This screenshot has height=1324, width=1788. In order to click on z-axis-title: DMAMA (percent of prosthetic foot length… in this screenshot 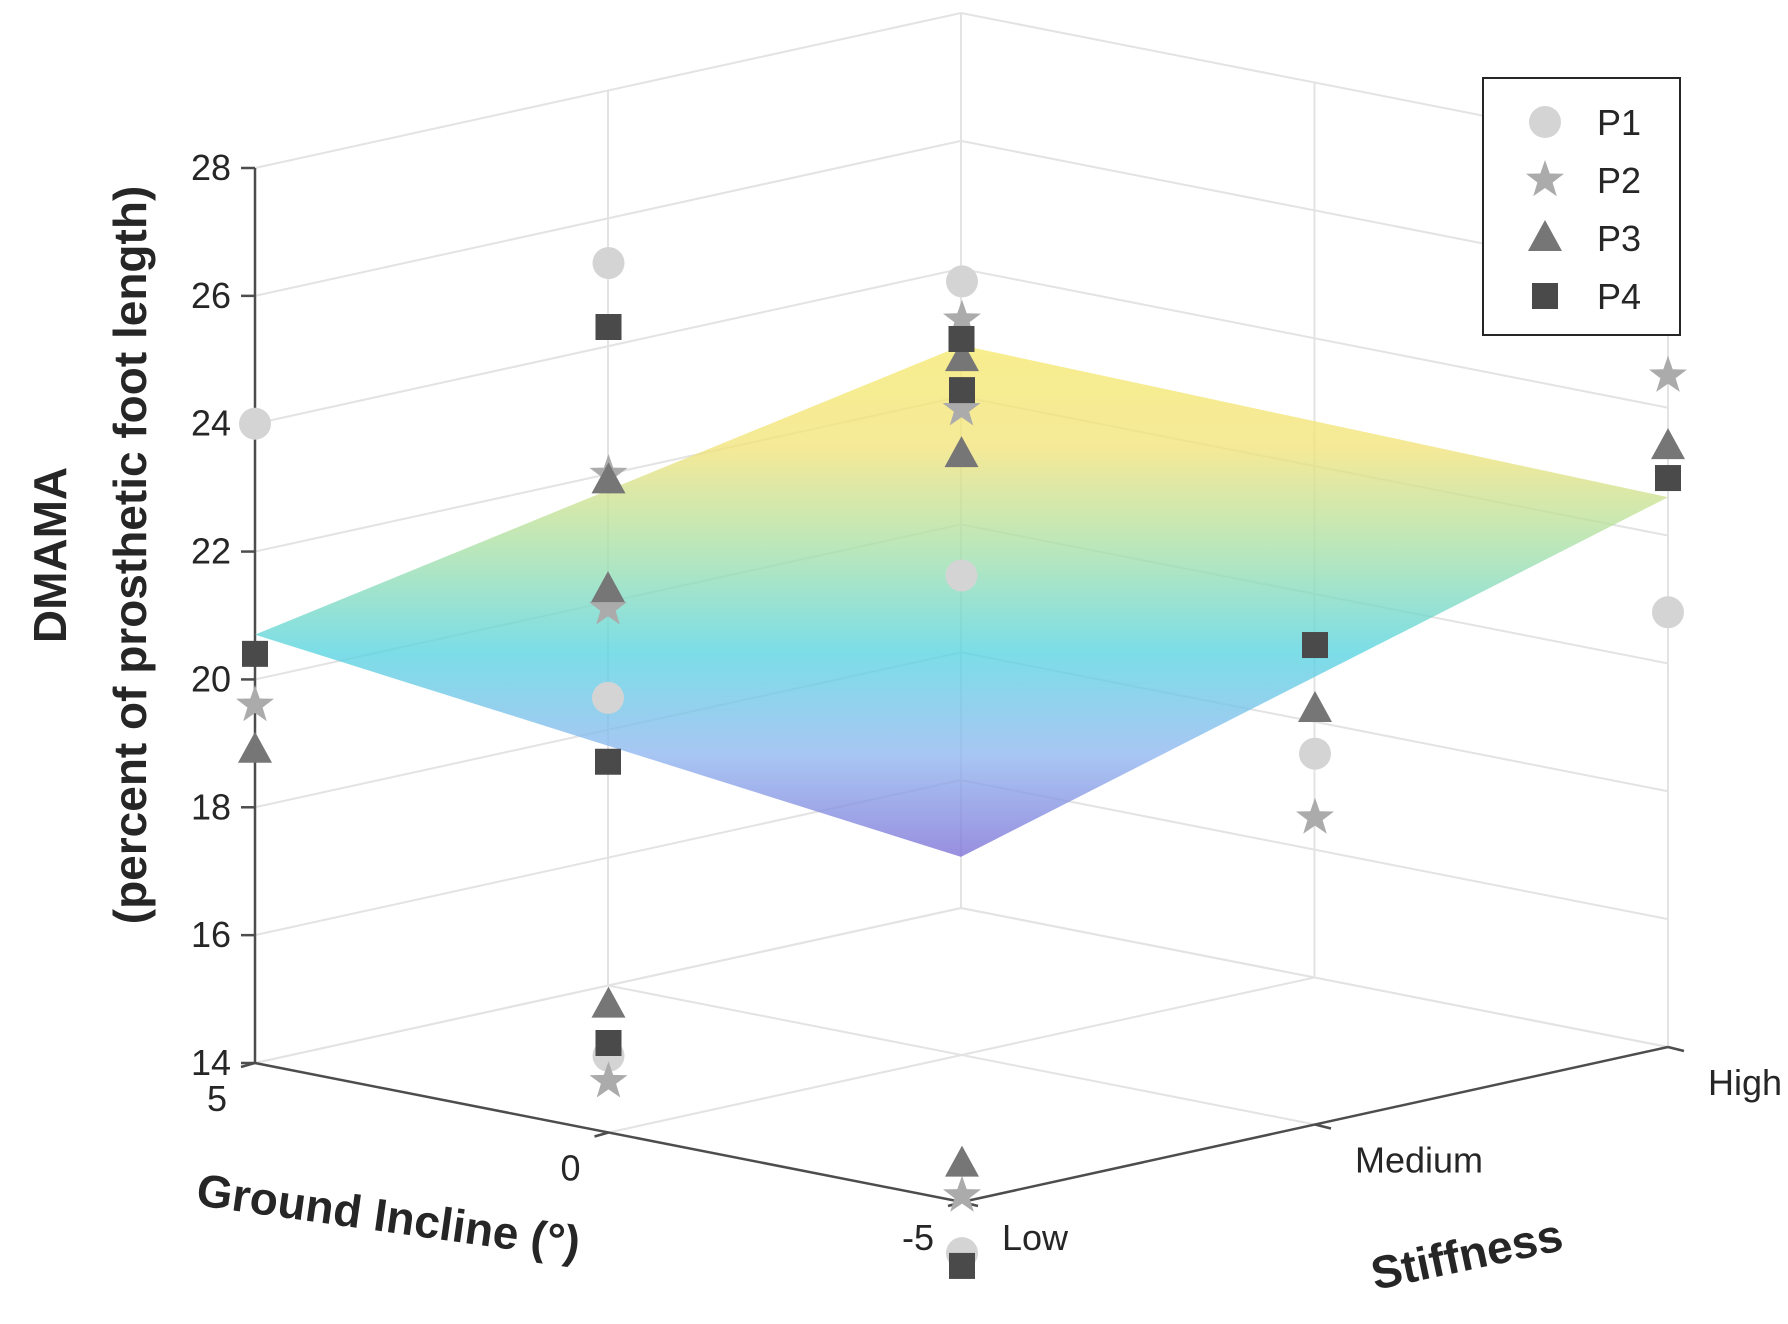, I will do `click(90, 555)`.